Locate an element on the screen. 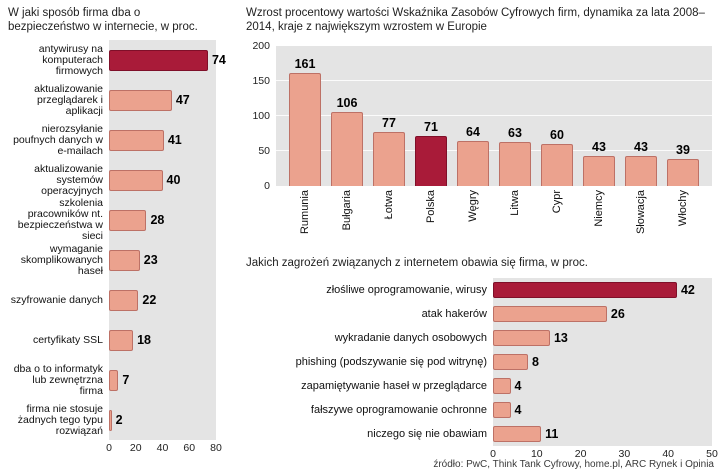  bar-row: niczego się nie obawiam 11 is located at coordinates (479, 434).